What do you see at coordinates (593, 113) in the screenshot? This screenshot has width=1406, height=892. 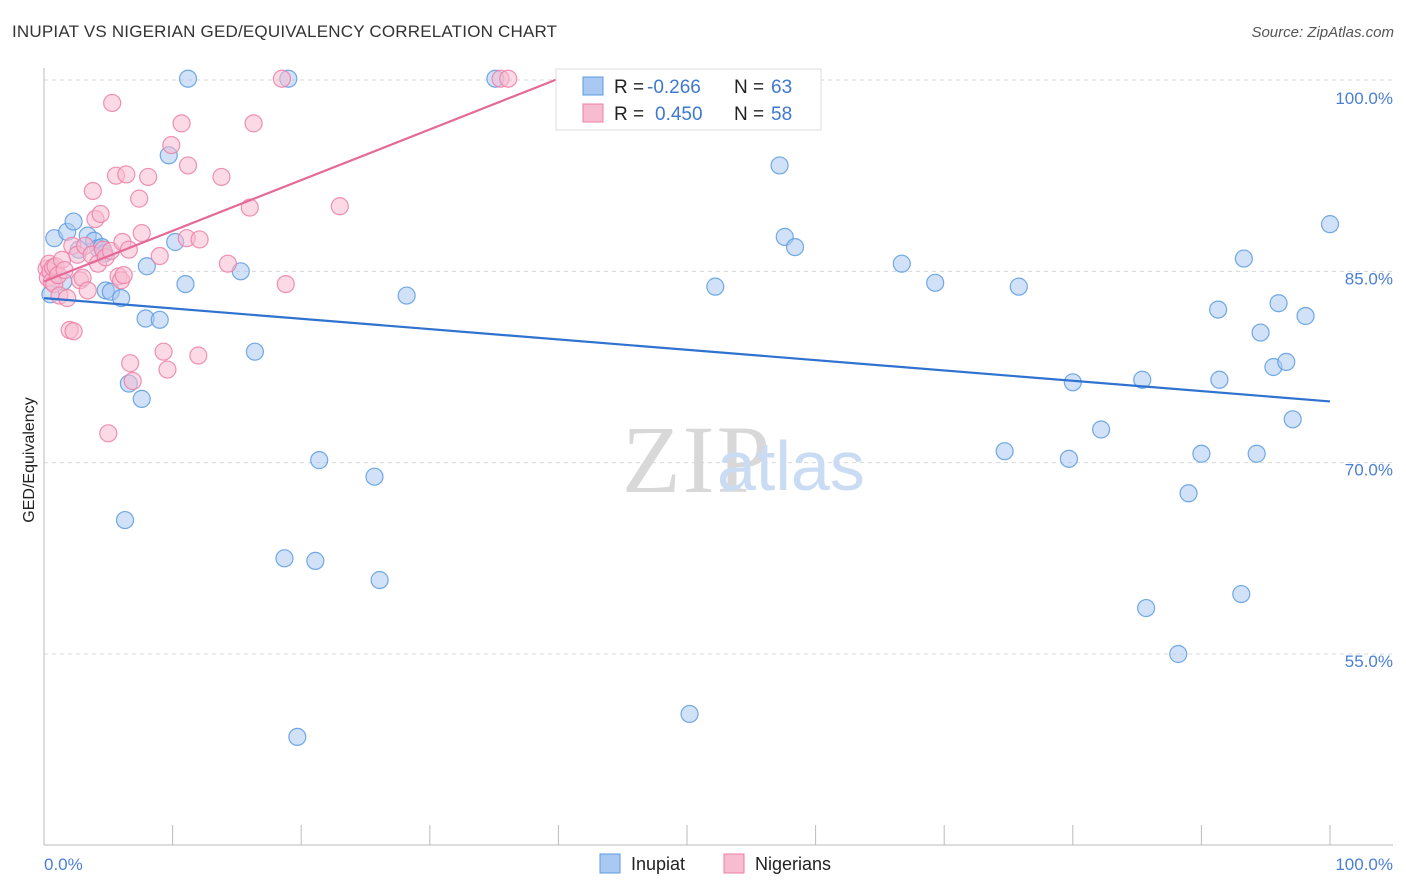 I see `stats-swatch-nigerians` at bounding box center [593, 113].